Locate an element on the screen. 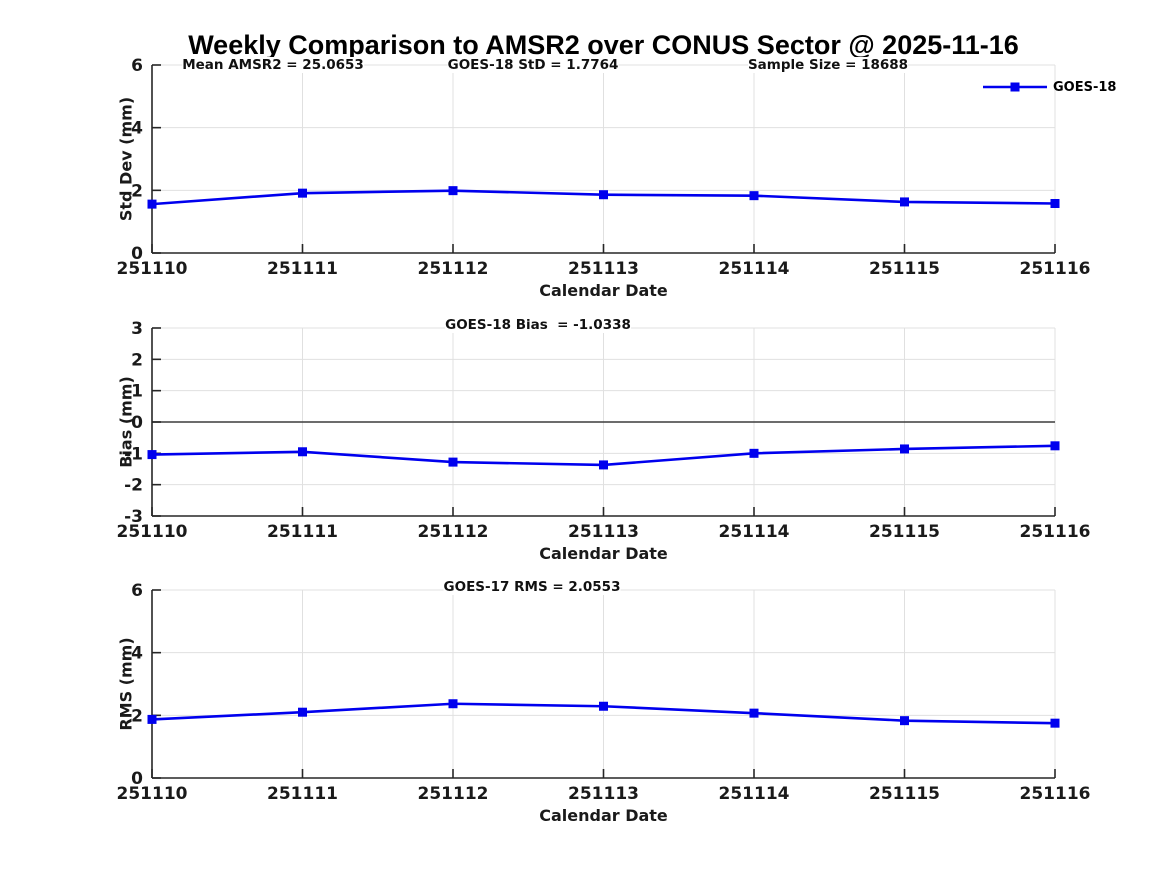 Image resolution: width=1167 pixels, height=875 pixels. x-axis-label-1: Calendar Date is located at coordinates (603, 290).